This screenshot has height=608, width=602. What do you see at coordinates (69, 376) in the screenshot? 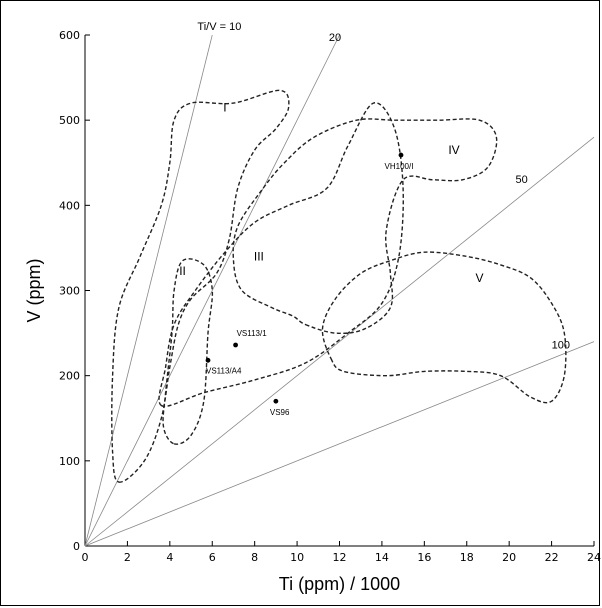
I see `y-tick-label: 200` at bounding box center [69, 376].